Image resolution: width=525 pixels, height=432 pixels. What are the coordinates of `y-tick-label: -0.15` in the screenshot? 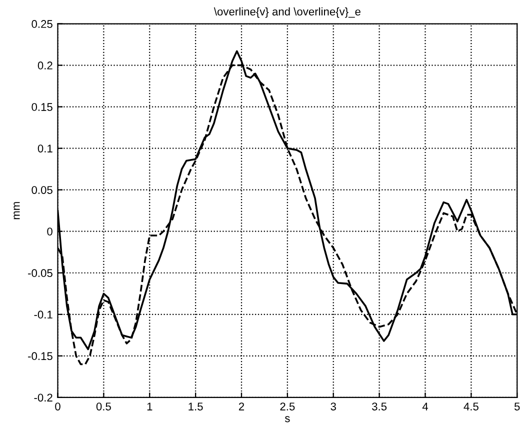 It's located at (40, 356).